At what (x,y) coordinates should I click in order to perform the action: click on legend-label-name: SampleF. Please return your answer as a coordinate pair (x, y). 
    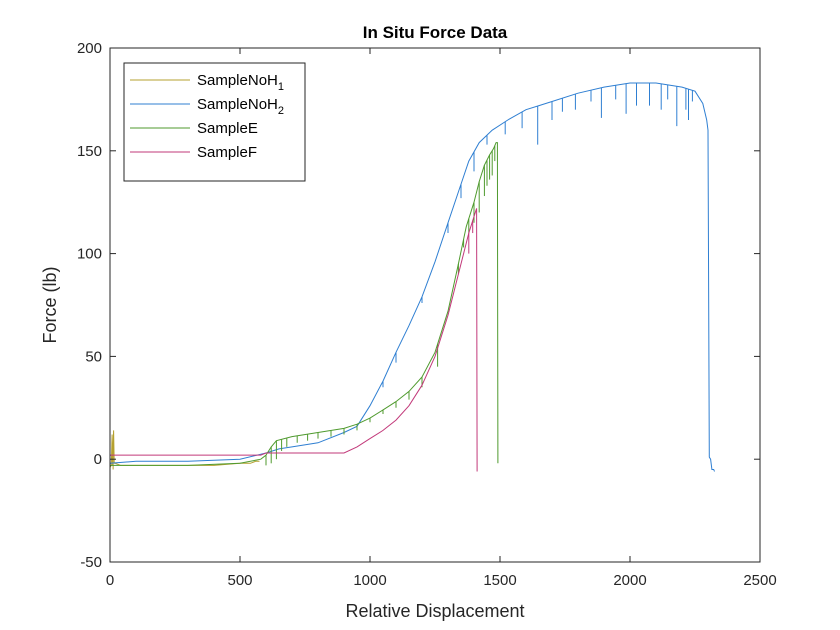
    Looking at the image, I should click on (227, 152).